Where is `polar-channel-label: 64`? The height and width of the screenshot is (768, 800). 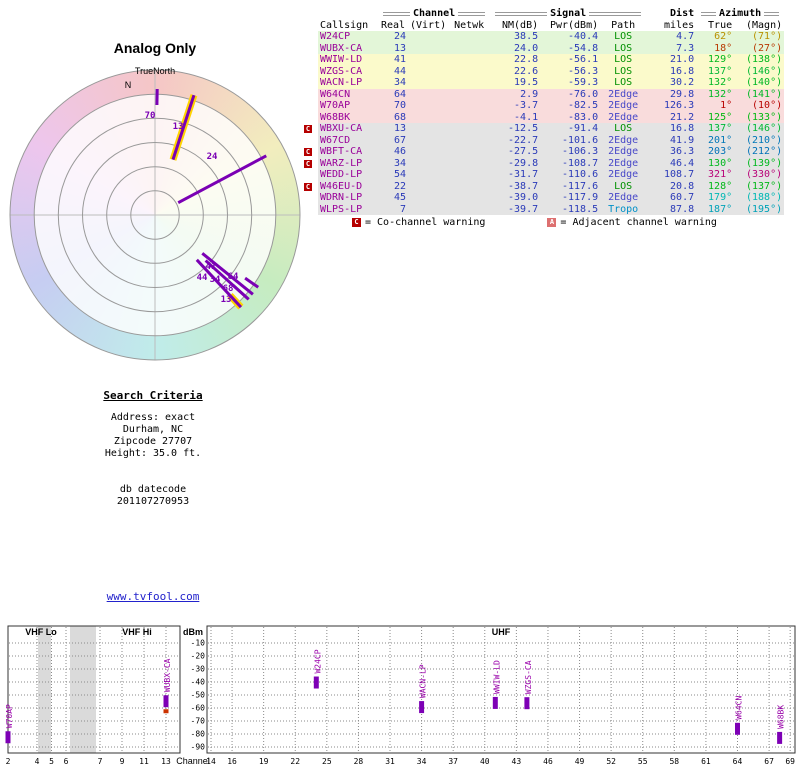 polar-channel-label: 64 is located at coordinates (233, 277).